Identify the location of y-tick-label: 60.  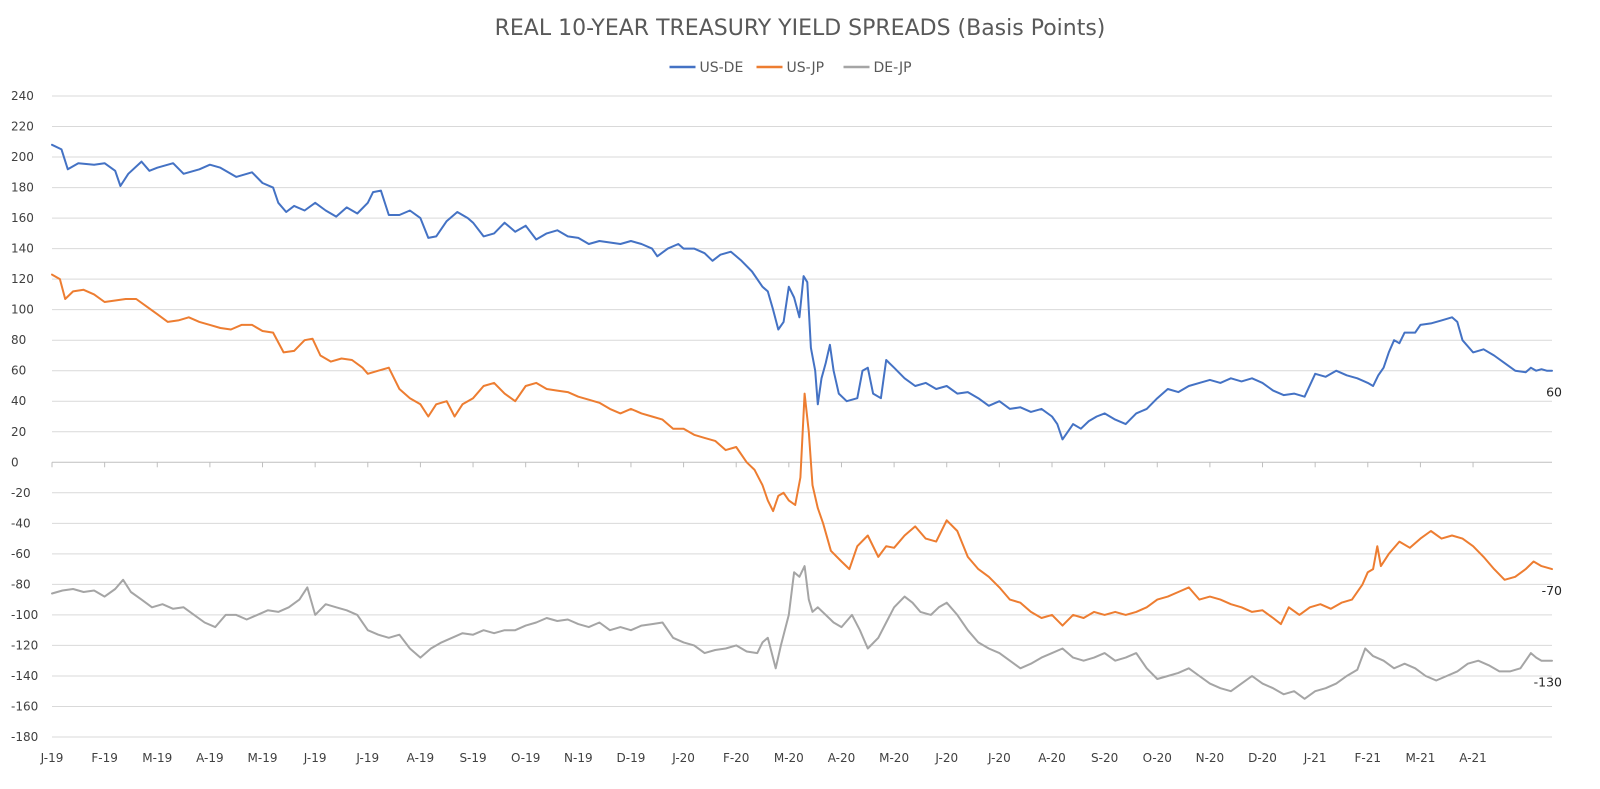
(18, 371).